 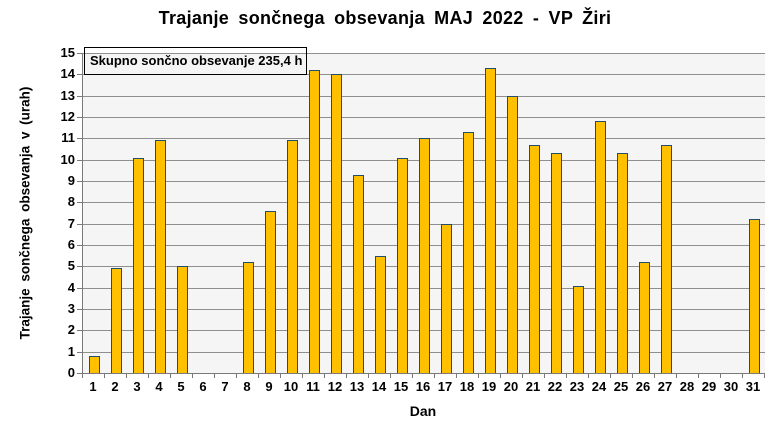 What do you see at coordinates (67, 116) in the screenshot?
I see `y-tick-label-12: 12` at bounding box center [67, 116].